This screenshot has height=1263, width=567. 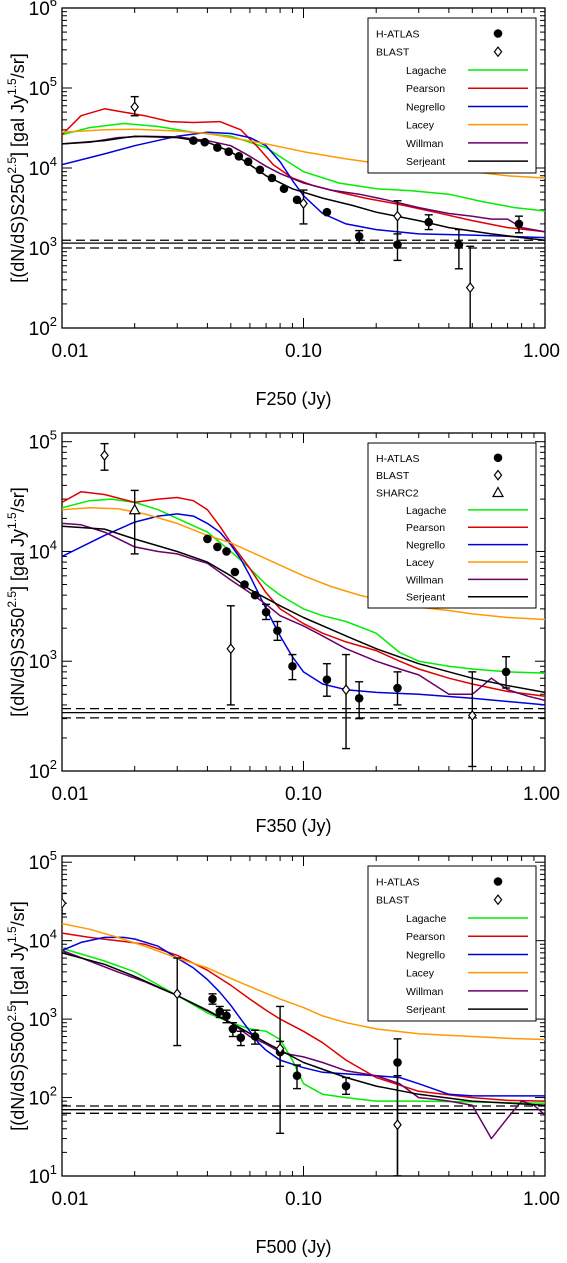 What do you see at coordinates (16, 601) in the screenshot?
I see `y-axis-title: [(dN/dS)S3502.5] [gal Jy1.5/sr]` at bounding box center [16, 601].